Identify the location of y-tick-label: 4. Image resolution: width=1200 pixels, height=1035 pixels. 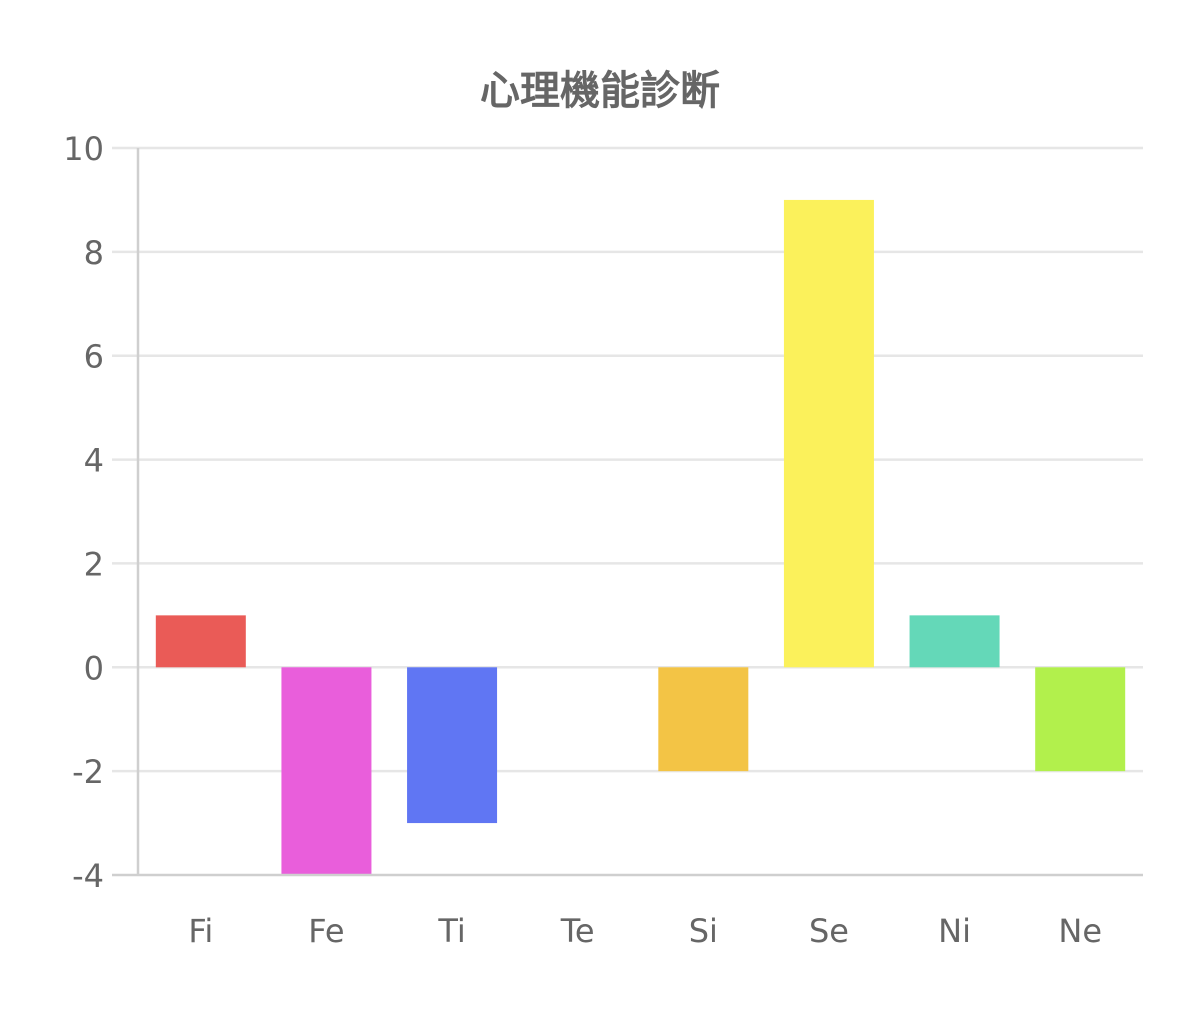
(94, 461).